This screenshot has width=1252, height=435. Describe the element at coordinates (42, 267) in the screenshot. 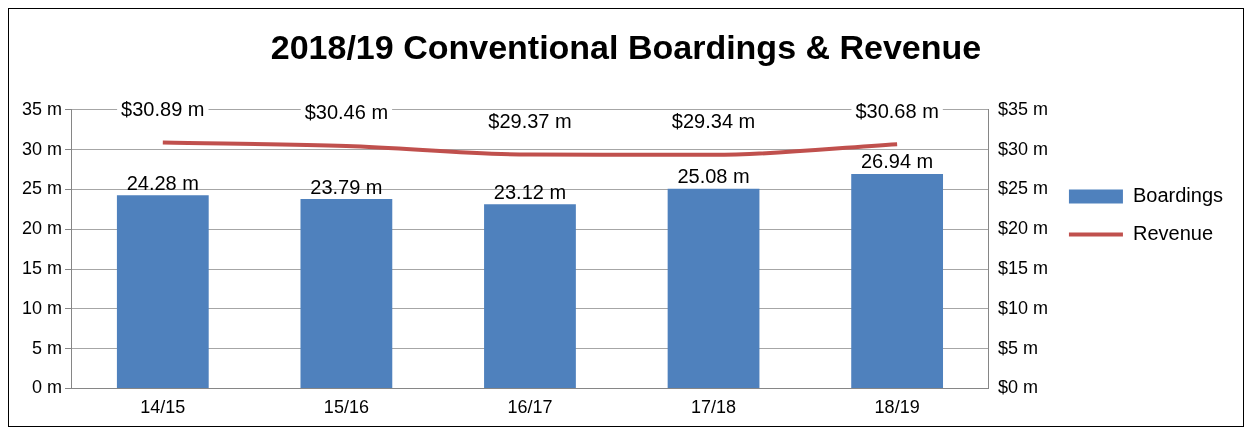

I see `y-tick-label: 15 m` at that location.